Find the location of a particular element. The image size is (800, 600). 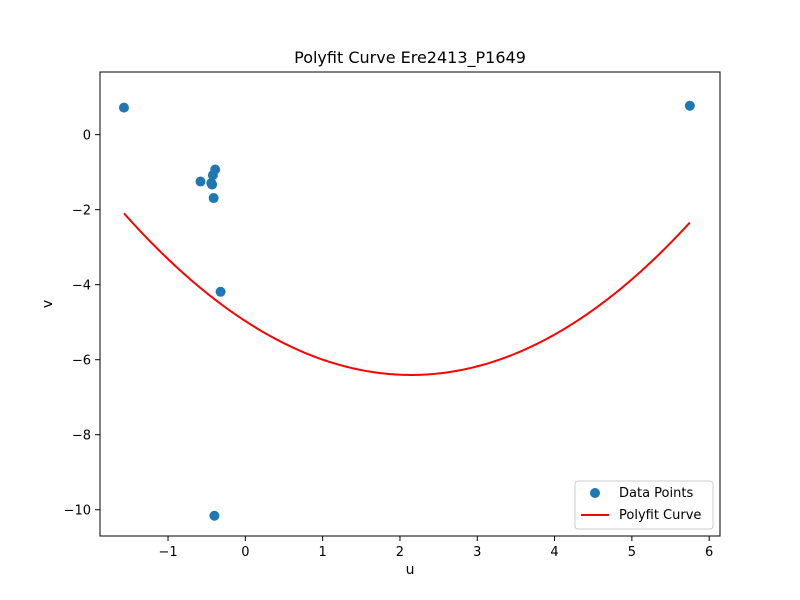

x-tick-label: −1 is located at coordinates (167, 552).